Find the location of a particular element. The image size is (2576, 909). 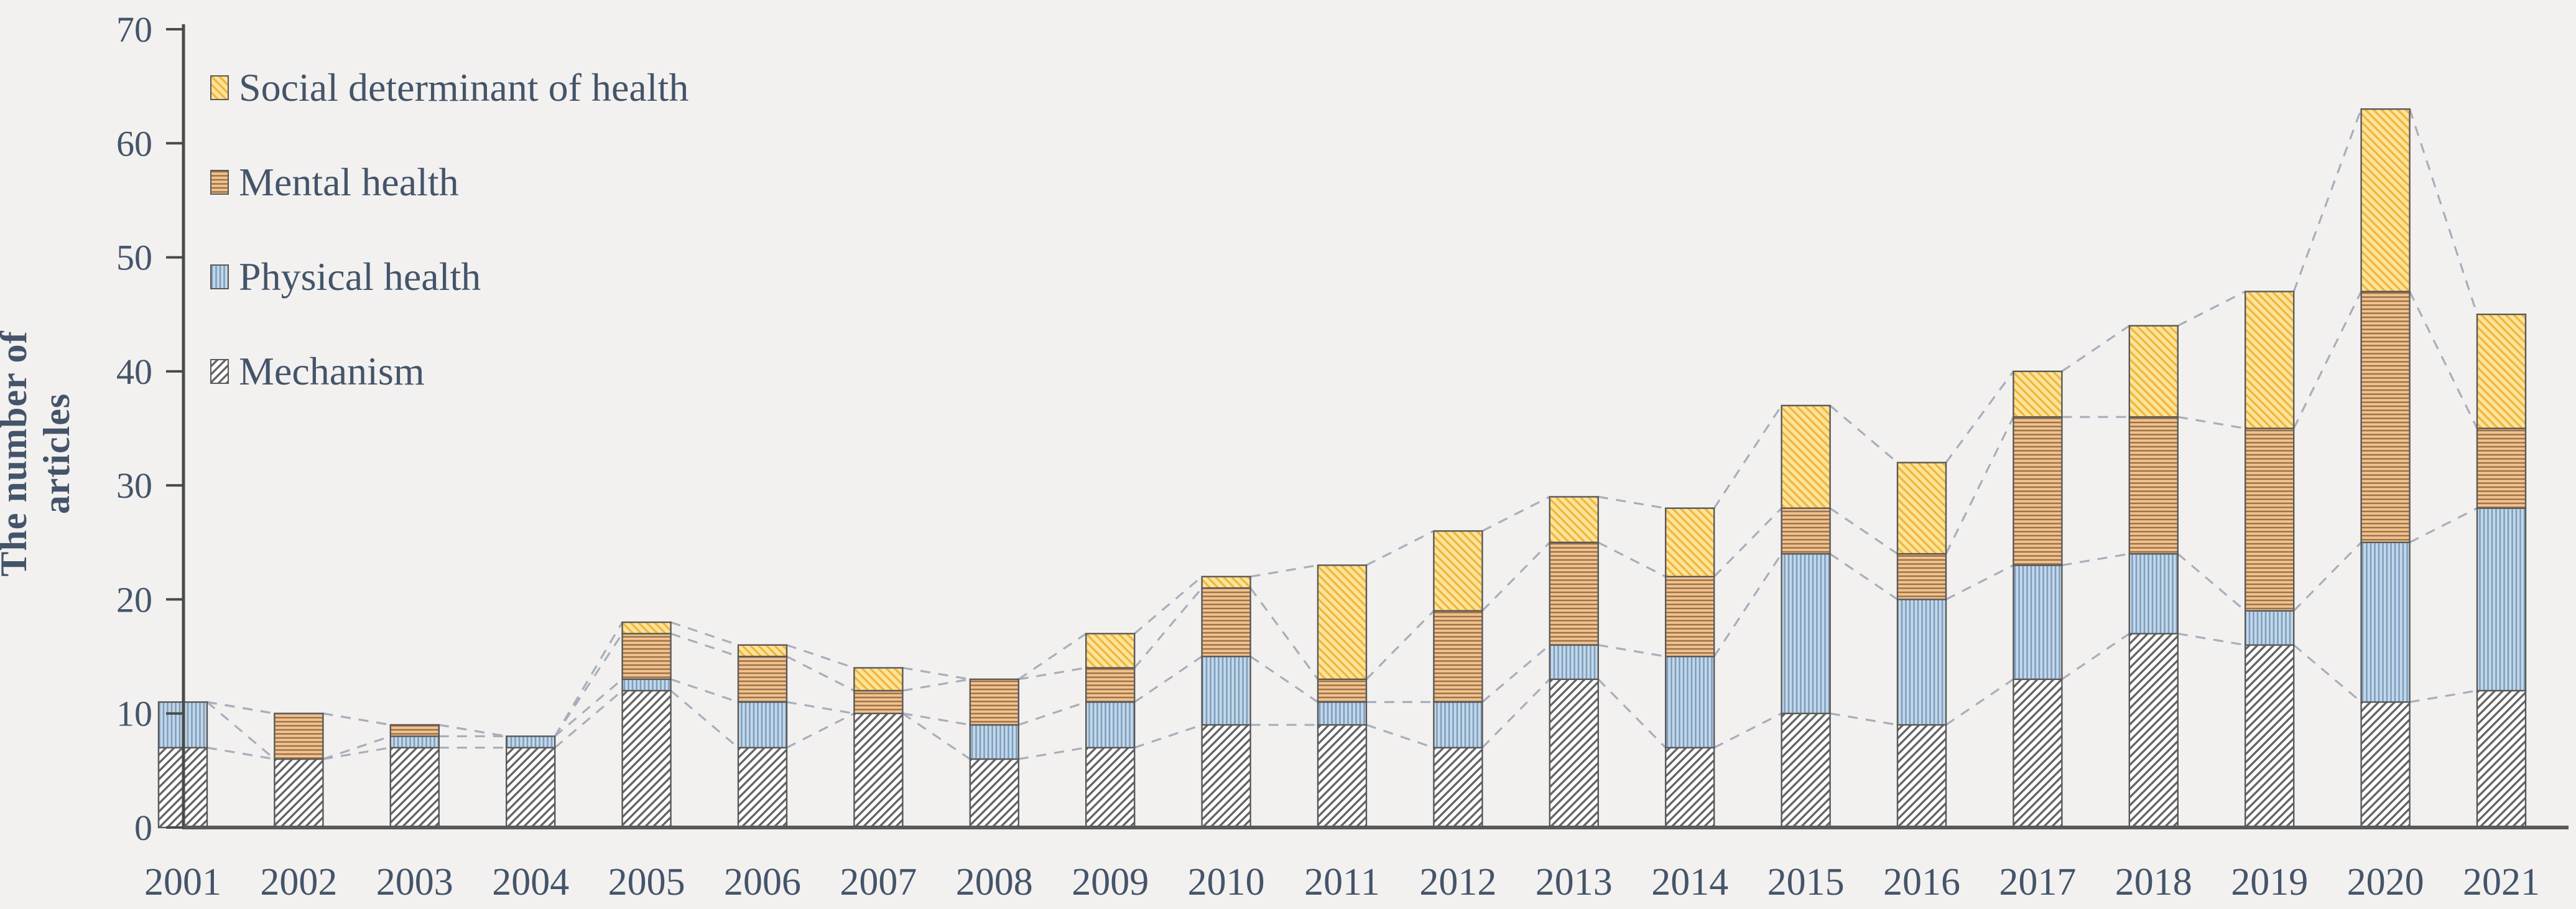

bar-segment-2012-mechanism is located at coordinates (1458, 788).